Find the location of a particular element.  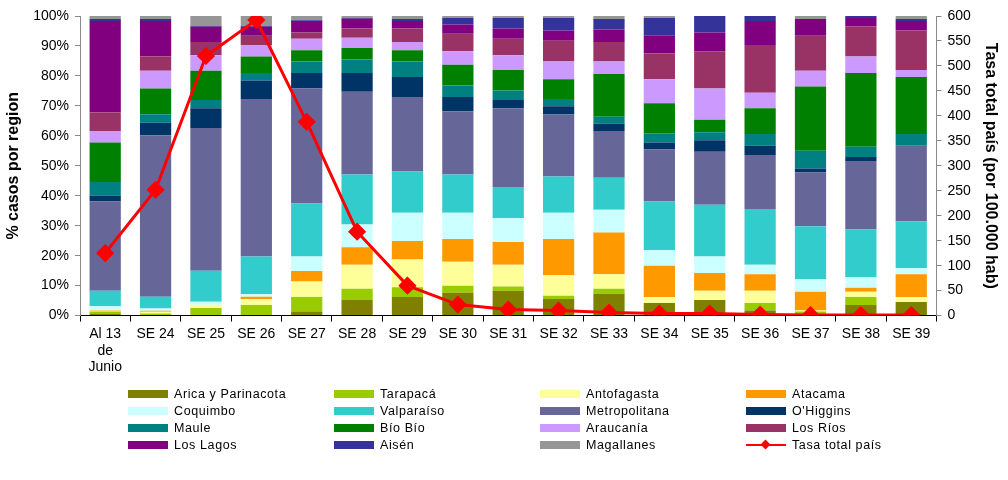

x-tick-label: SE 26 is located at coordinates (256, 332).